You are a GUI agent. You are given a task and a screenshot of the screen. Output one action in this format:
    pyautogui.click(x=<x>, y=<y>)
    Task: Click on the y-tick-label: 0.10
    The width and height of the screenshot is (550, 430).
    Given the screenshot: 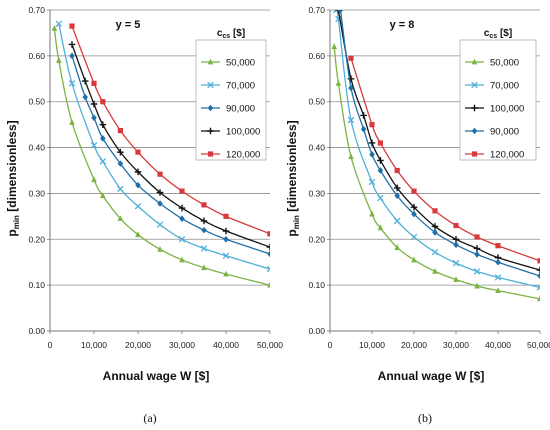 What is the action you would take?
    pyautogui.click(x=316, y=285)
    